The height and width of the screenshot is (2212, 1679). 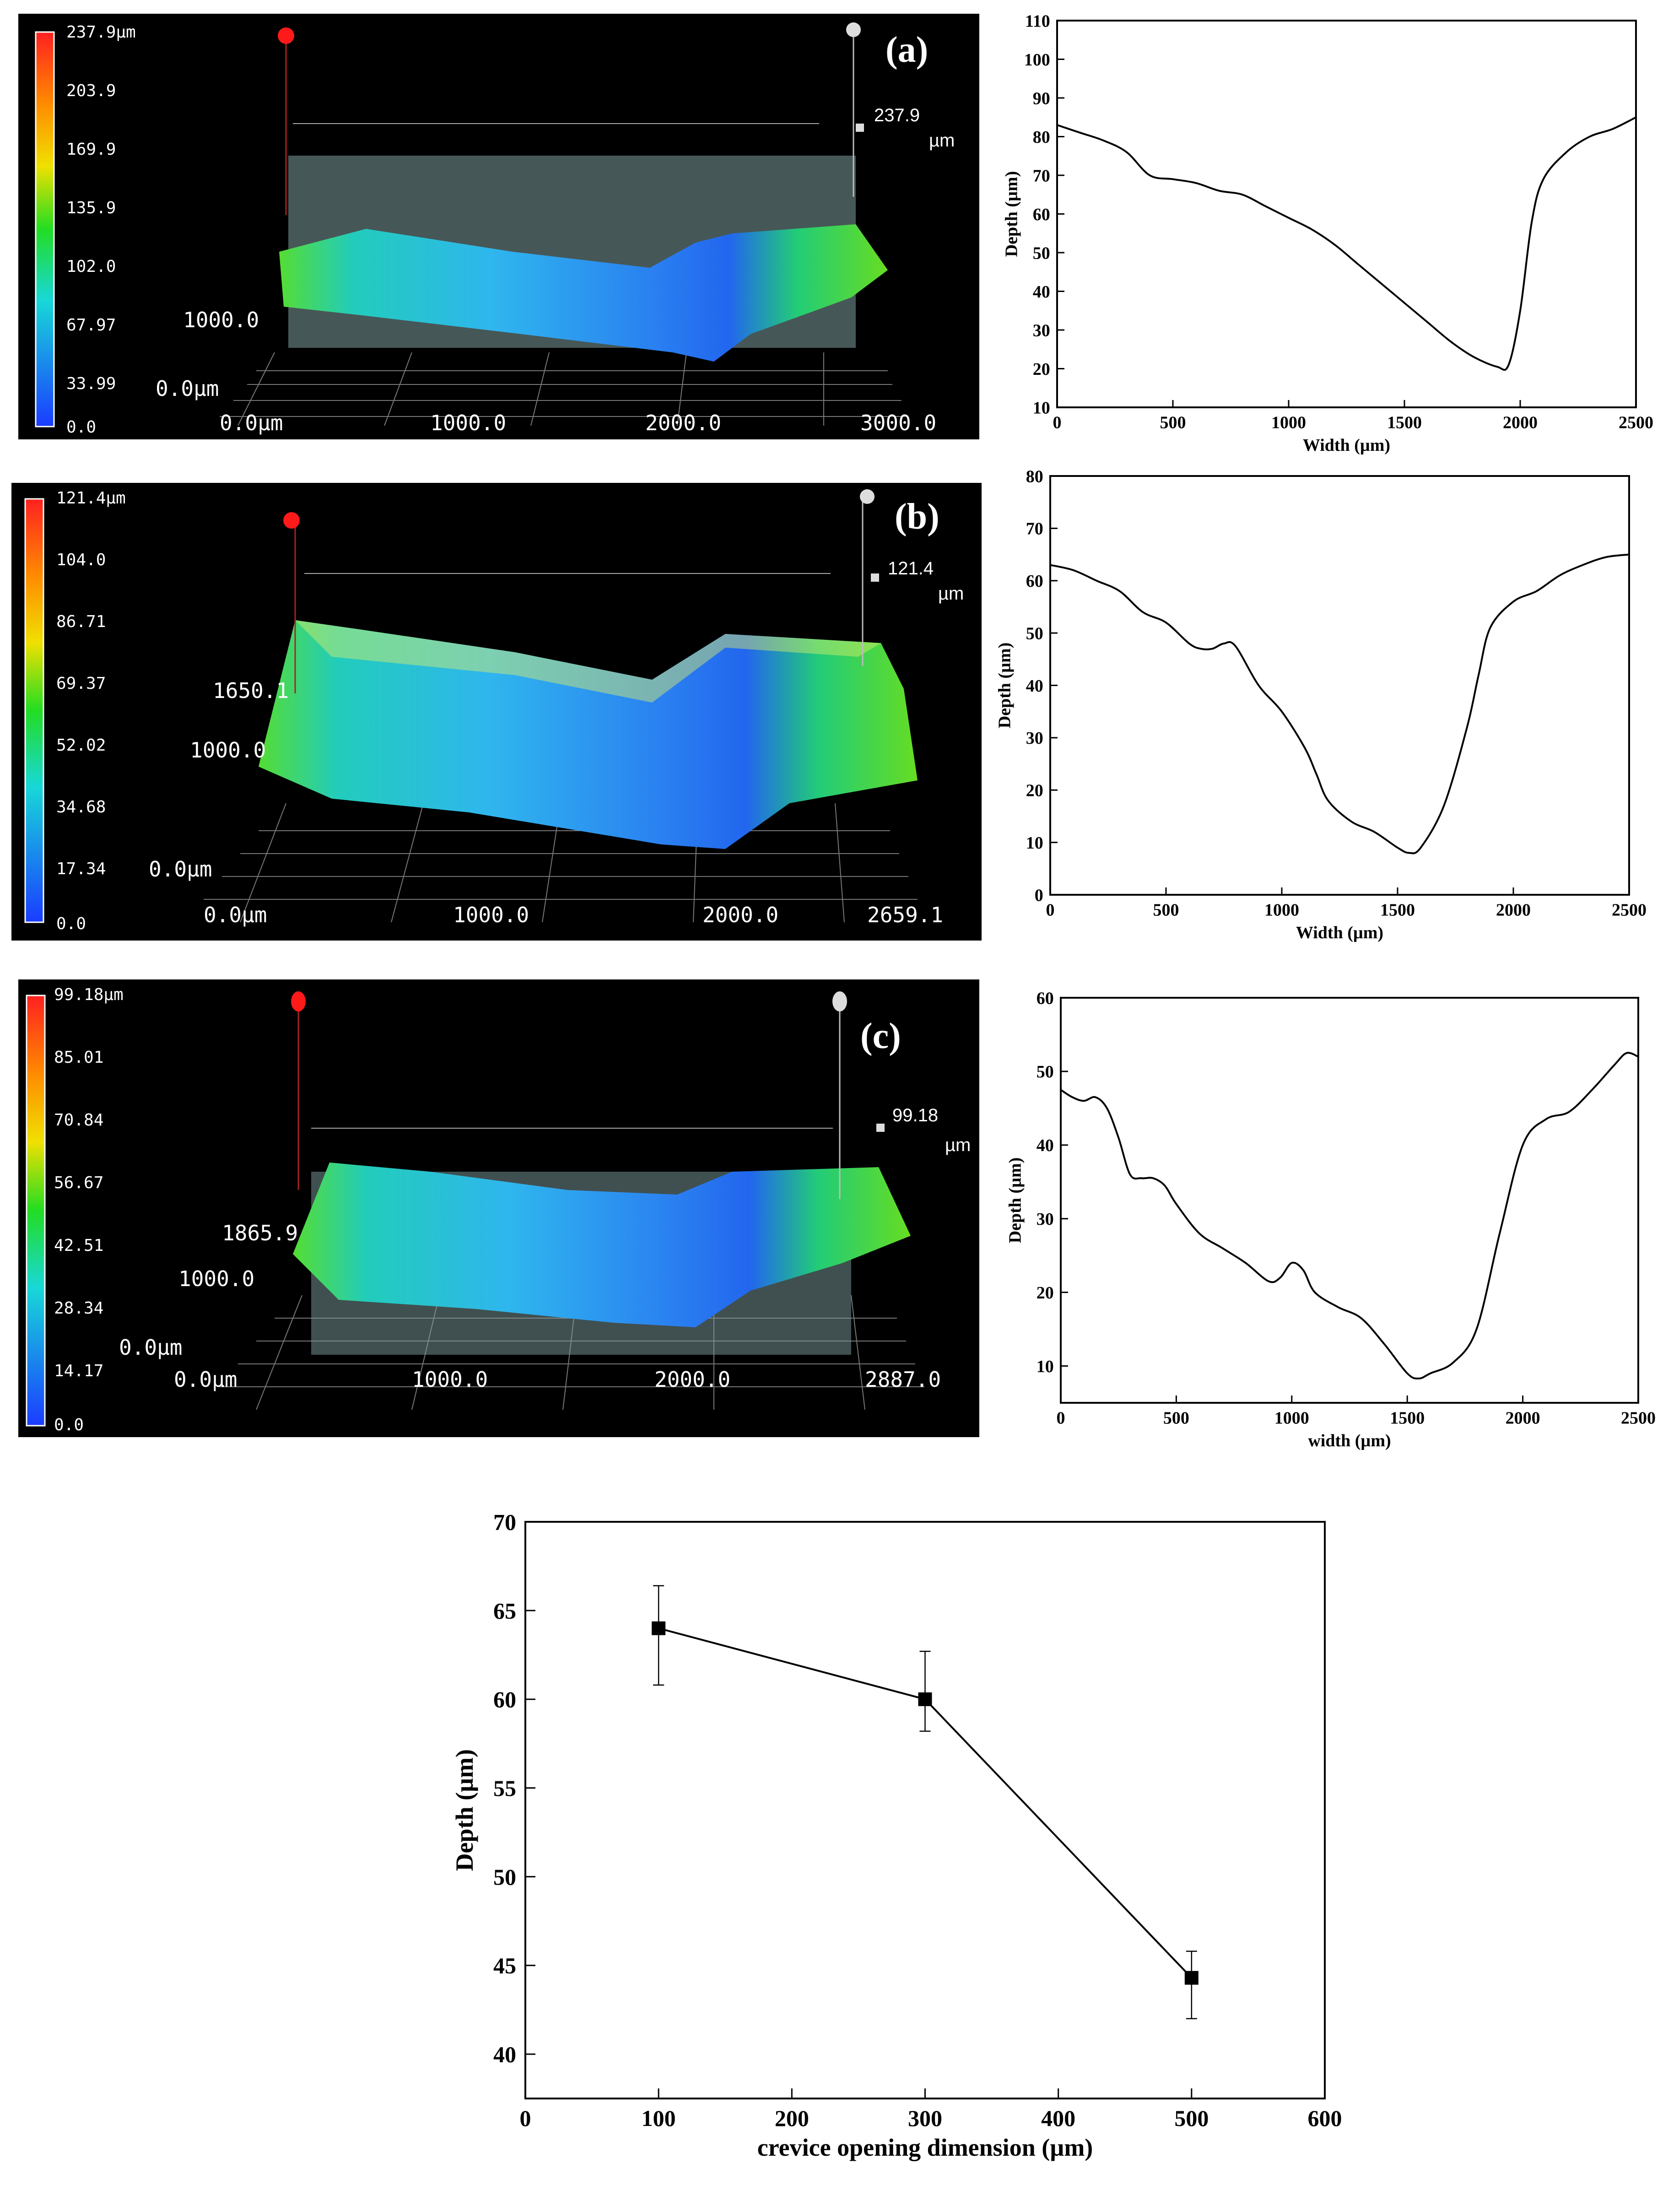 What do you see at coordinates (1037, 60) in the screenshot?
I see `y-tick-label: 100` at bounding box center [1037, 60].